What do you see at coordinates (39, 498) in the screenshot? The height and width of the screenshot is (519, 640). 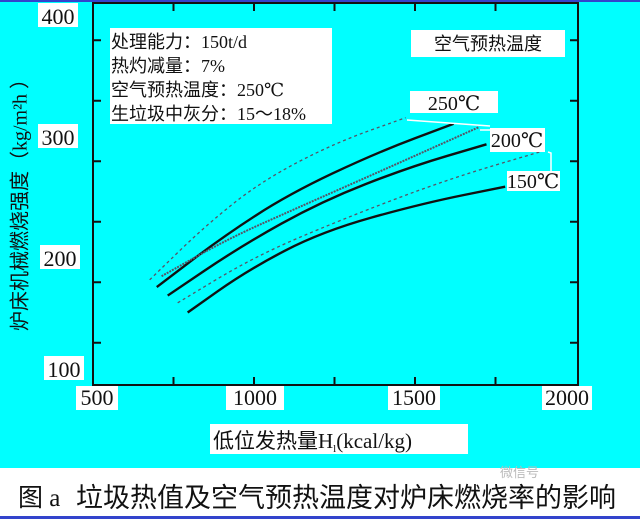 I see `figure-label: 图 a` at bounding box center [39, 498].